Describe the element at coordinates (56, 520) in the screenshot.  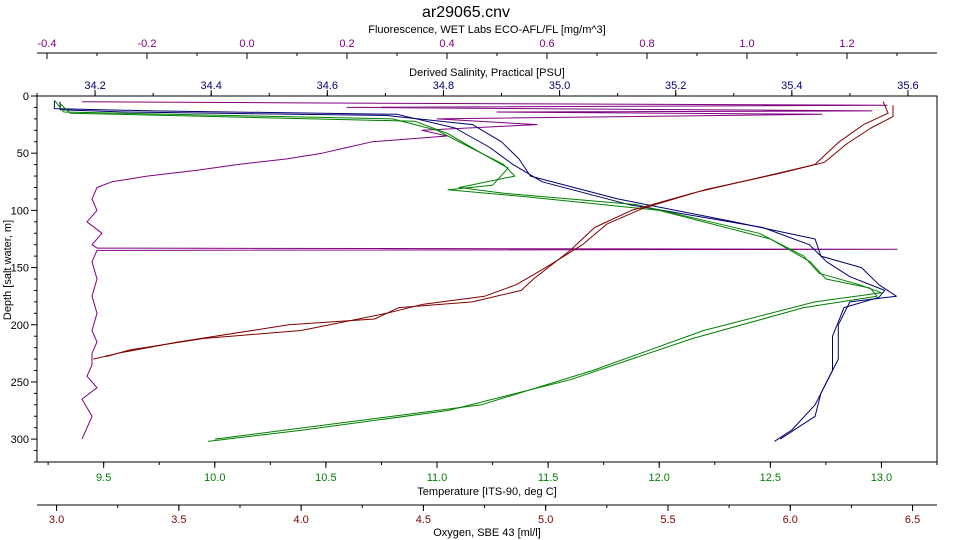
I see `oxygen-tick-label: 3.0` at that location.